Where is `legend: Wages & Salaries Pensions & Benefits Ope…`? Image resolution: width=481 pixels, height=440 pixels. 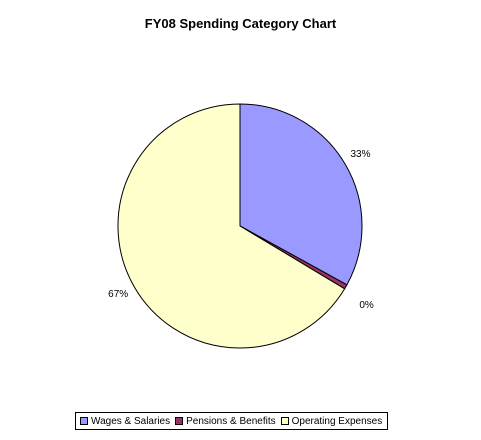
legend: Wages & Salaries Pensions & Benefits Ope… is located at coordinates (232, 421).